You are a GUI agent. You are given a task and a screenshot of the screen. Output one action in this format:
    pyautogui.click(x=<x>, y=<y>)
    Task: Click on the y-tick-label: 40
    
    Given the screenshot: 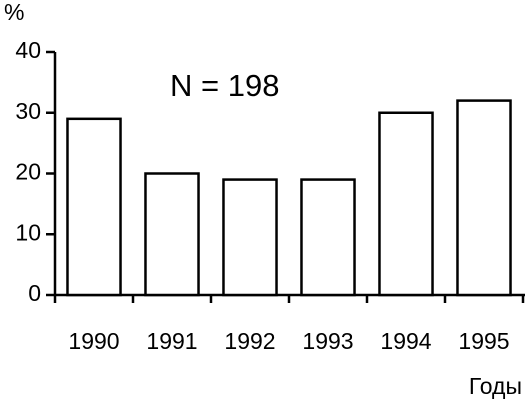 What is the action you would take?
    pyautogui.click(x=28, y=50)
    